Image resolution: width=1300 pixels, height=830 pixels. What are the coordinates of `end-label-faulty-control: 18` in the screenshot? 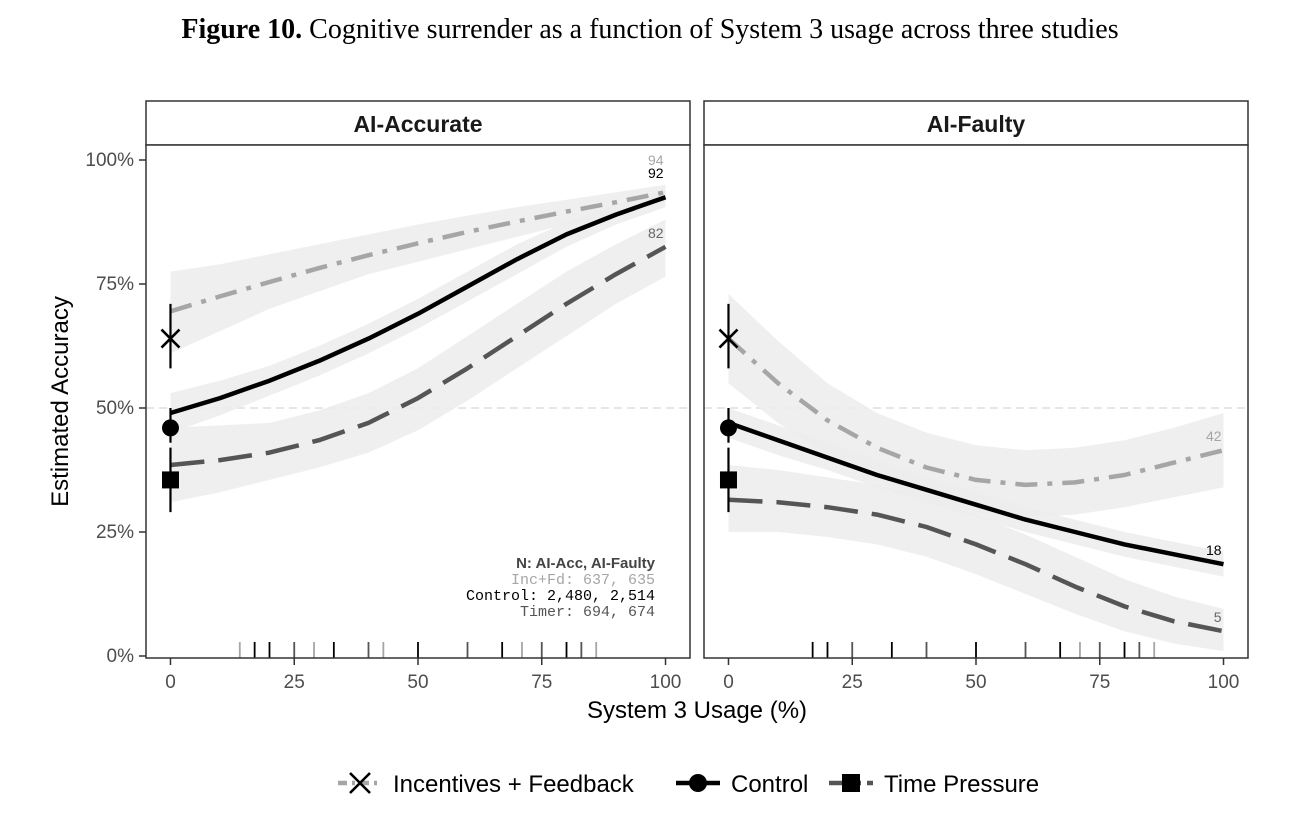 It's located at (1214, 550).